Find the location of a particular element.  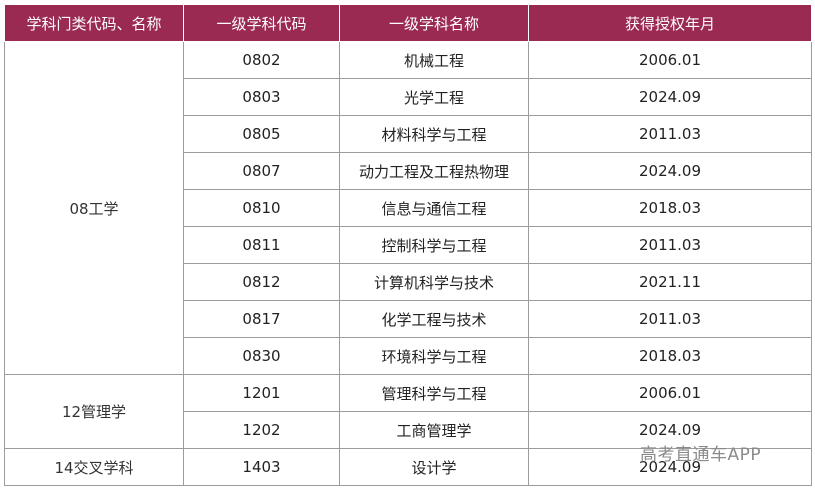

table-row: 0807 动力工程及工程热物理 2024.09 is located at coordinates (408, 171).